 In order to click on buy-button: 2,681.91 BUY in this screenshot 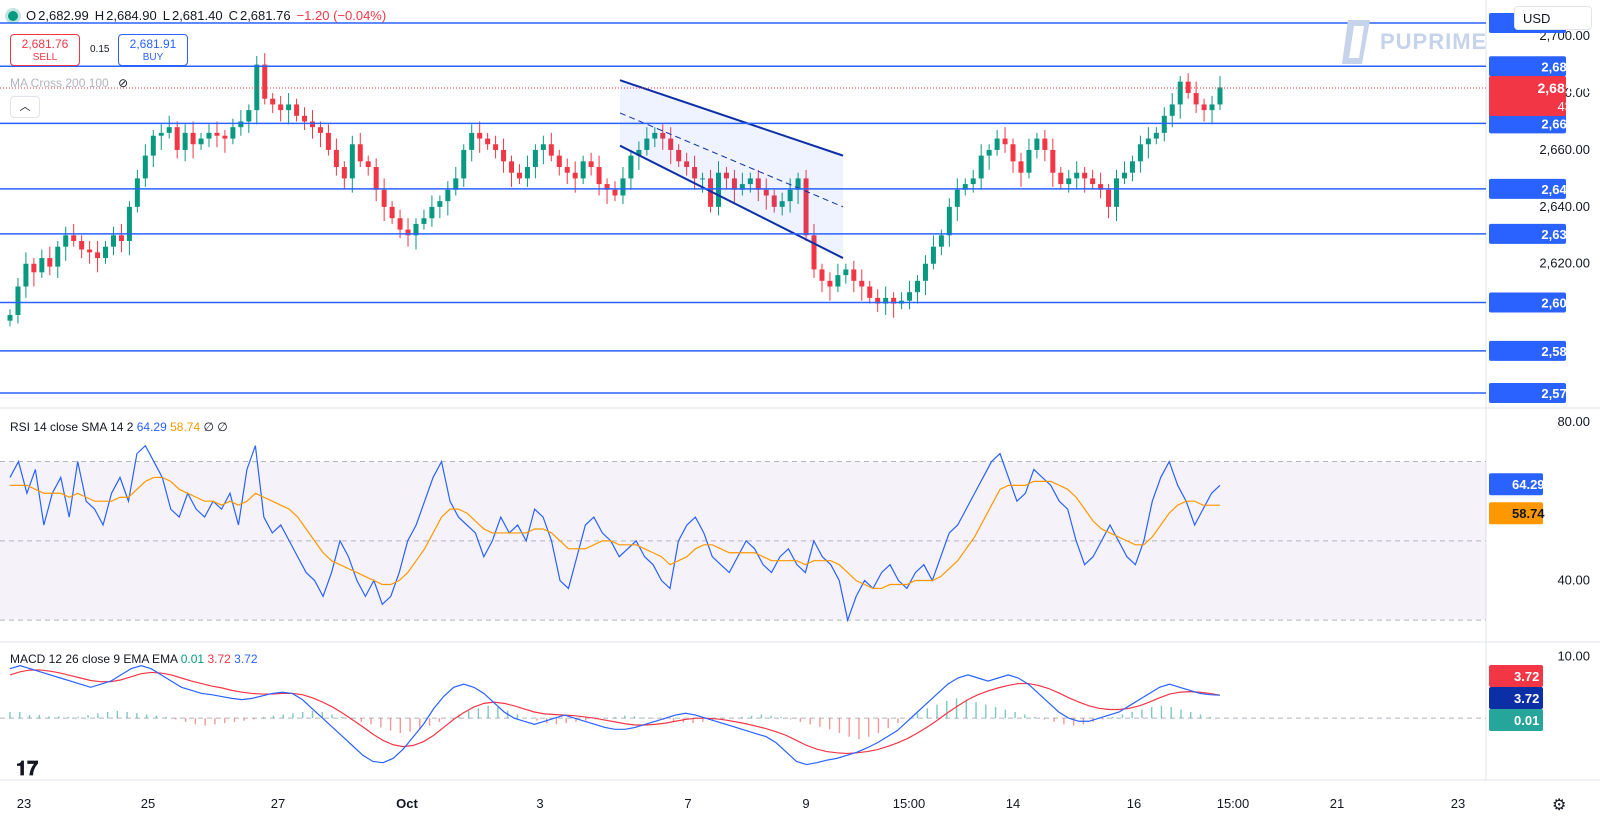, I will do `click(153, 50)`.